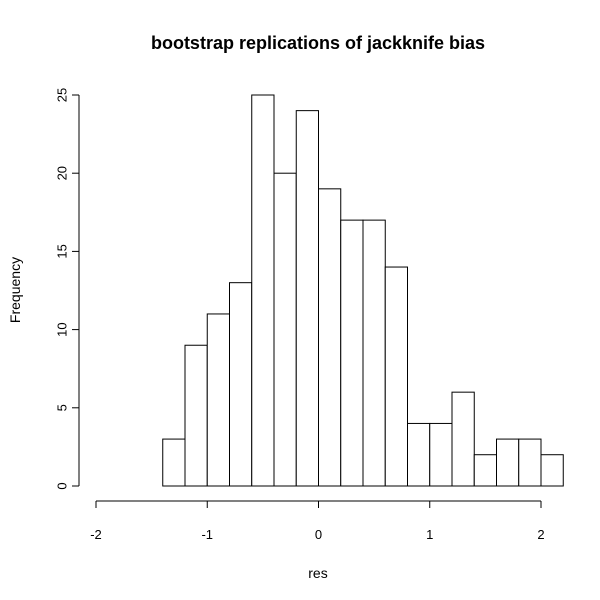 Image resolution: width=600 pixels, height=600 pixels. Describe the element at coordinates (318, 43) in the screenshot. I see `chart-title: bootstrap replications of jackknife bias` at that location.